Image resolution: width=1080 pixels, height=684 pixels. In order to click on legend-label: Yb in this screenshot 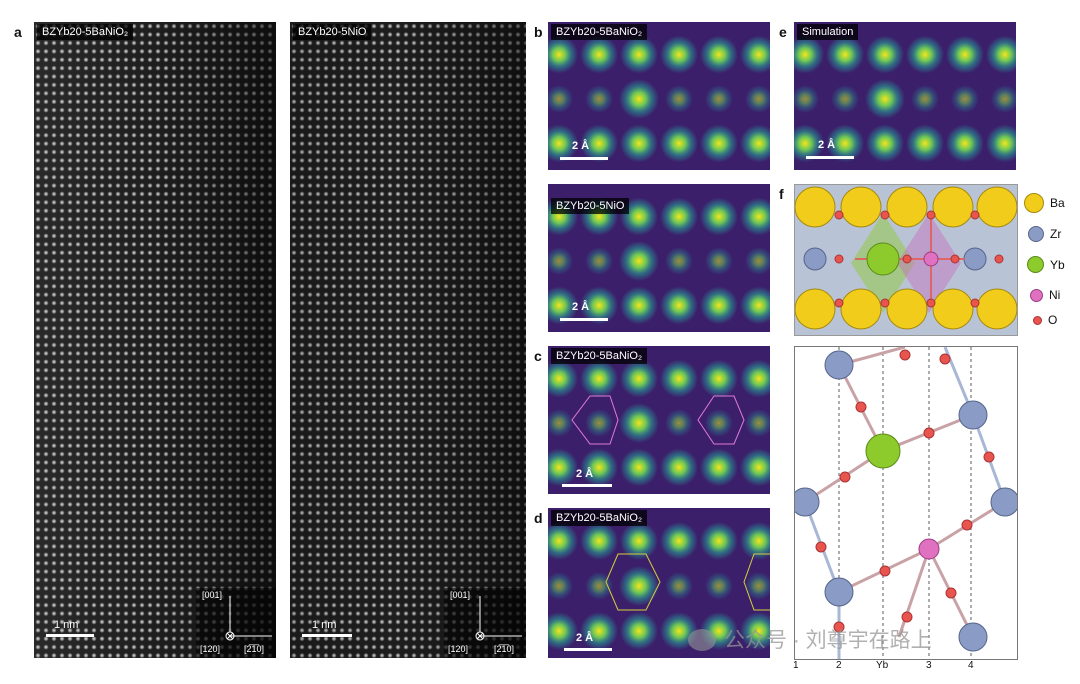, I will do `click(1057, 264)`.